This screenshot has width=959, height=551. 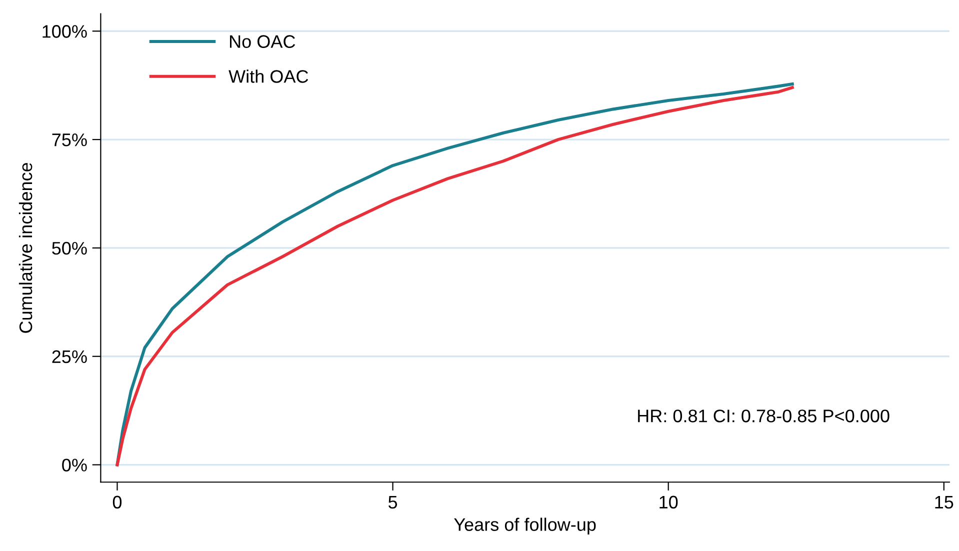 I want to click on x-axis-title: Years of follow-up, so click(x=525, y=526).